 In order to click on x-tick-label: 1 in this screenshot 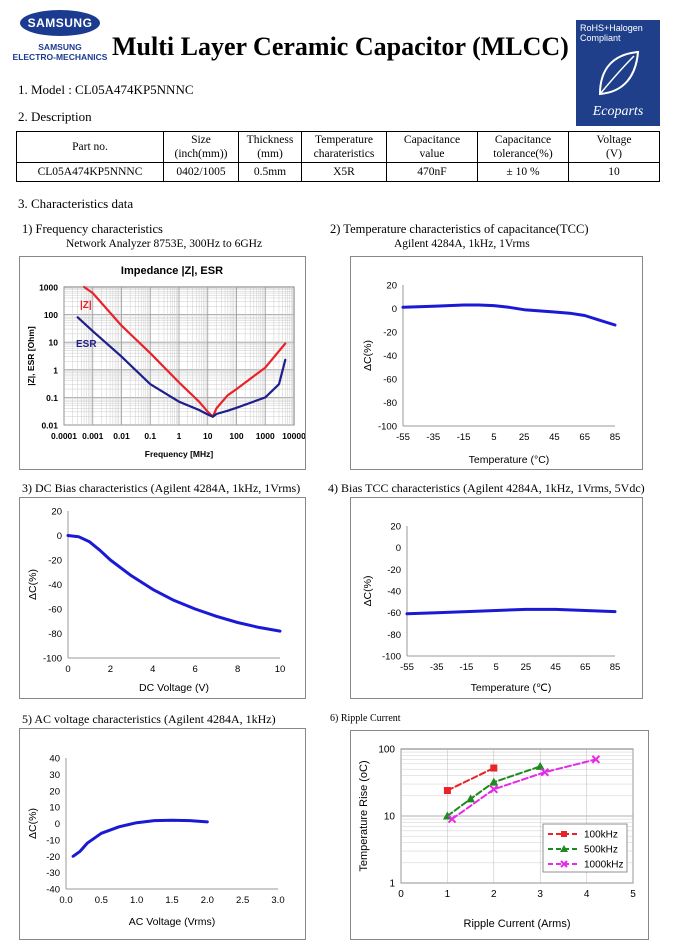, I will do `click(448, 894)`.